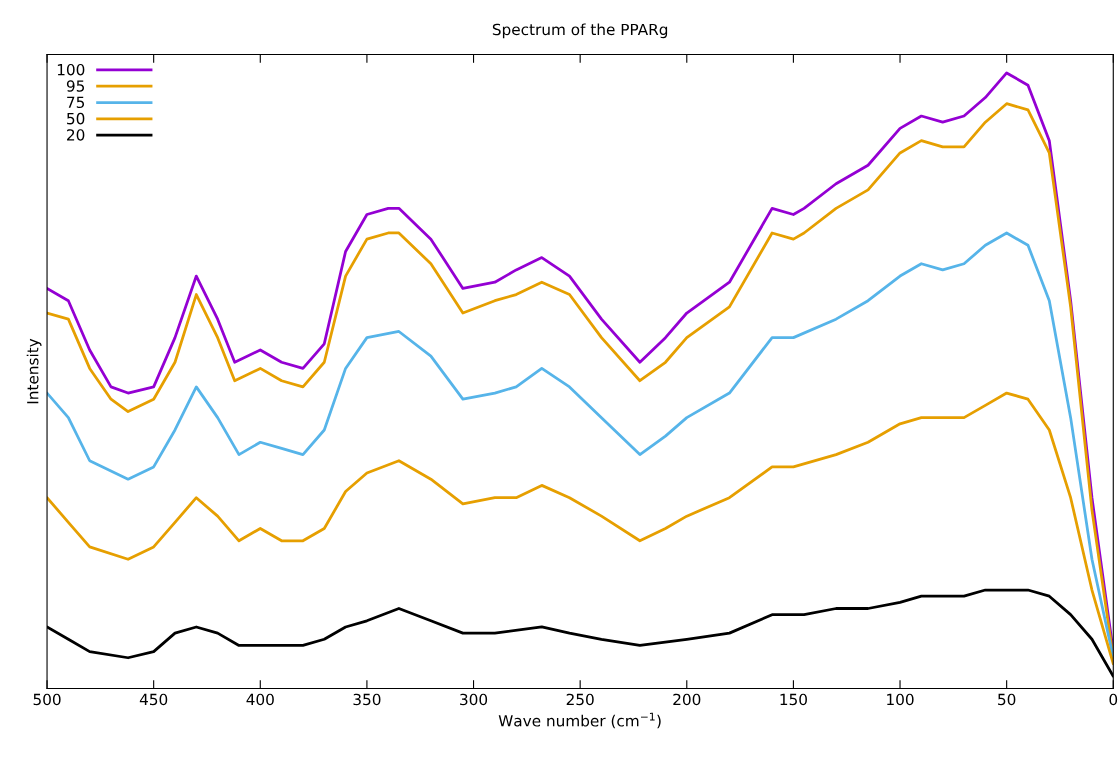 This screenshot has width=1120, height=778. What do you see at coordinates (76, 102) in the screenshot?
I see `legend-label: 75` at bounding box center [76, 102].